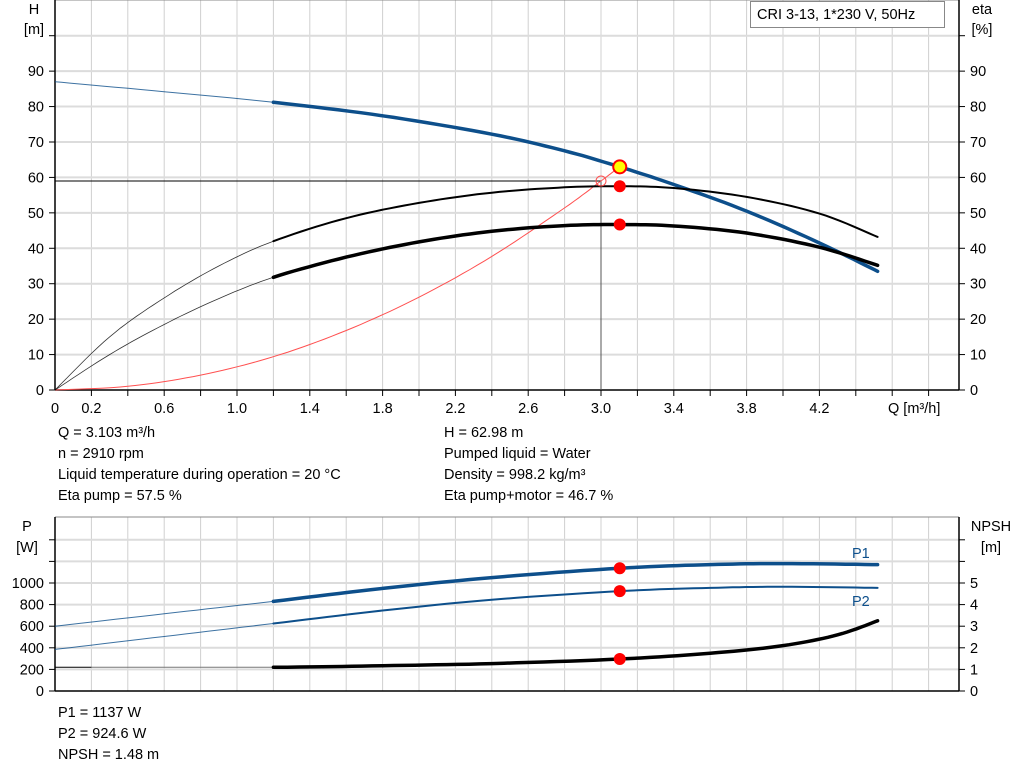 This screenshot has height=781, width=1024. Describe the element at coordinates (36, 143) in the screenshot. I see `y-tick-label-left: 70` at that location.